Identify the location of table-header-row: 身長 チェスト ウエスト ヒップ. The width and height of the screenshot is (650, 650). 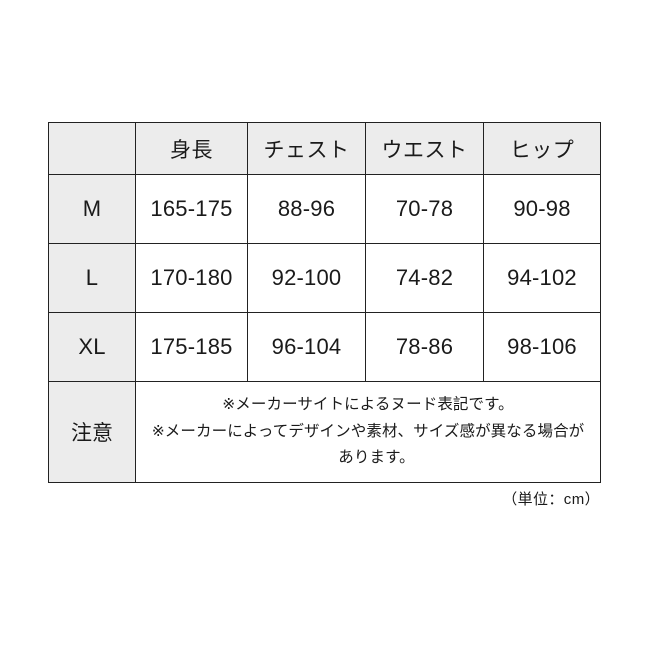
(324, 148).